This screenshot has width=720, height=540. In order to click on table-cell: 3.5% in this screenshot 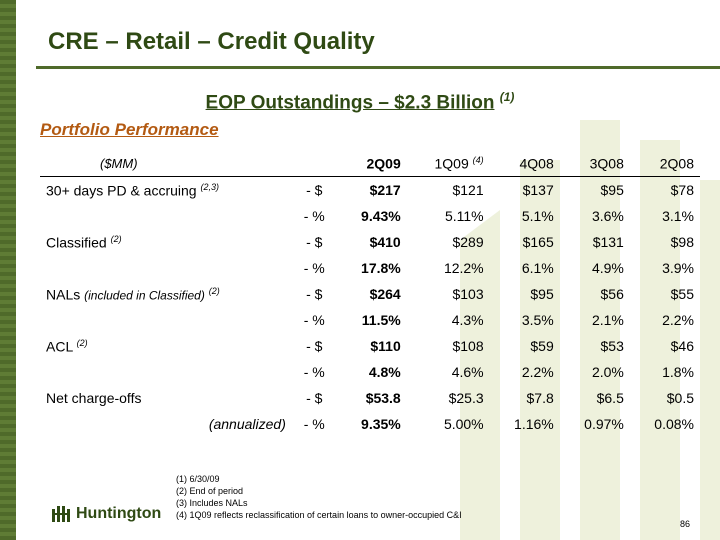, I will do `click(537, 320)`.